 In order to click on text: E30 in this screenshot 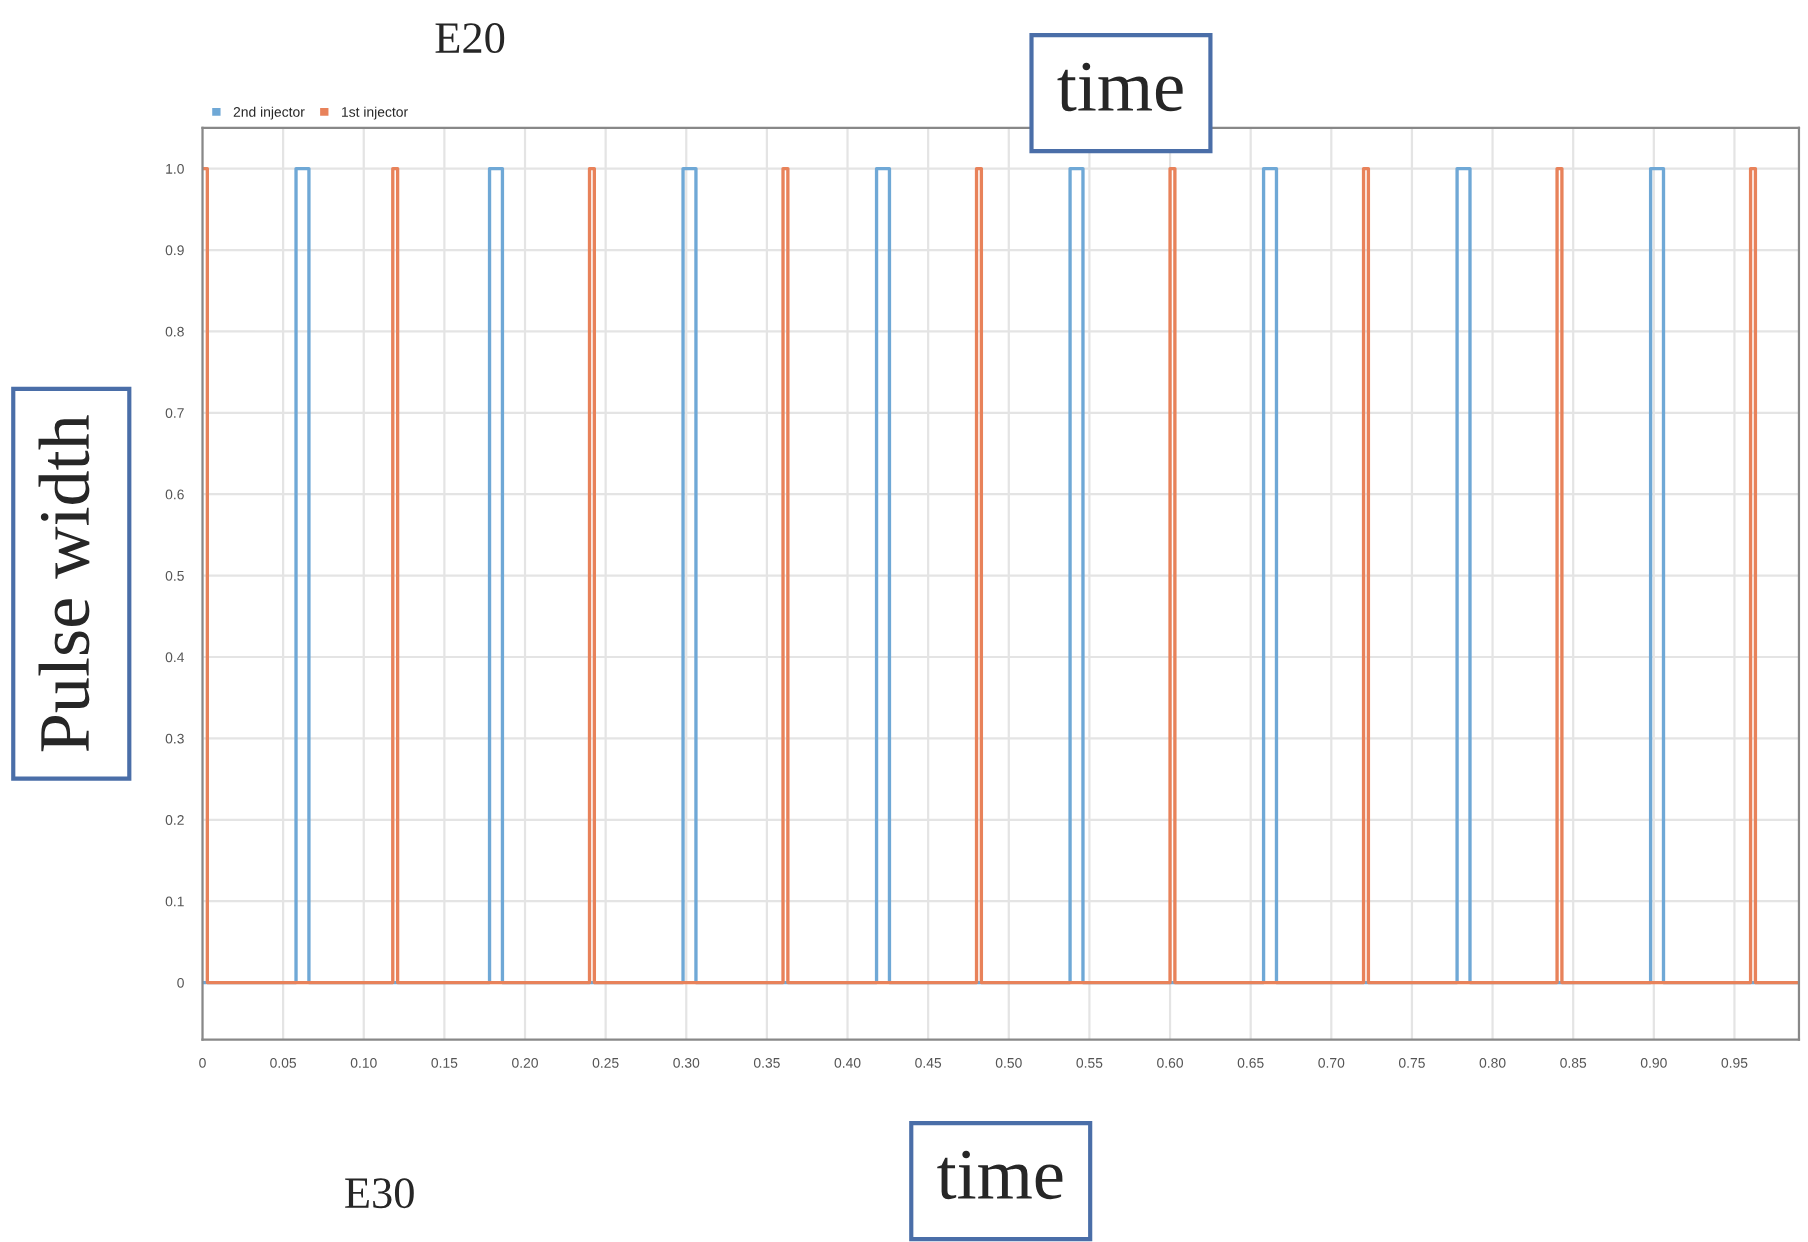, I will do `click(379, 1193)`.